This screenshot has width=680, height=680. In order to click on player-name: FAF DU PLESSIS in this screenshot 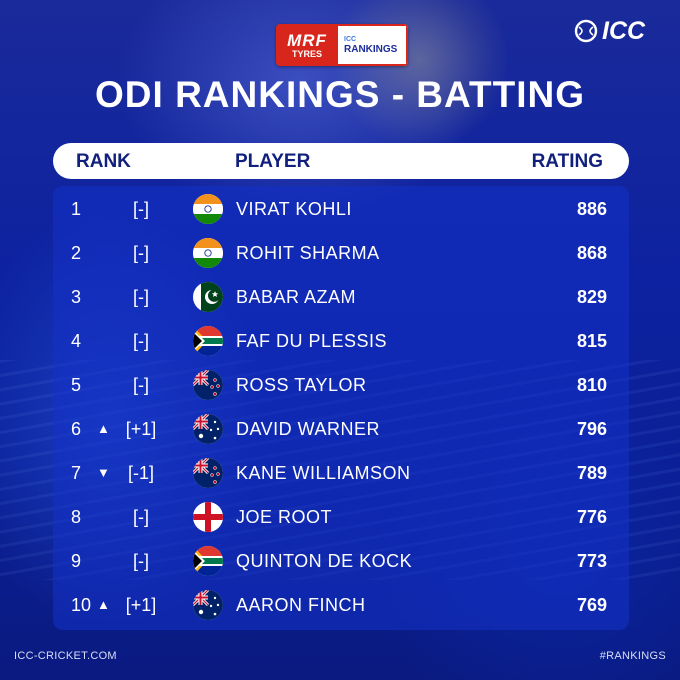, I will do `click(312, 341)`.